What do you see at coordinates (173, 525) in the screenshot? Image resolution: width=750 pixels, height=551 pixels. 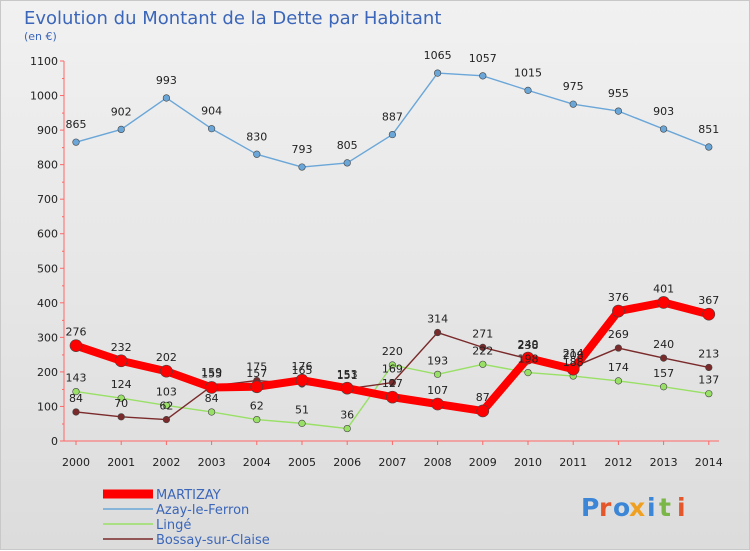 I see `legend-label: Lingé` at bounding box center [173, 525].